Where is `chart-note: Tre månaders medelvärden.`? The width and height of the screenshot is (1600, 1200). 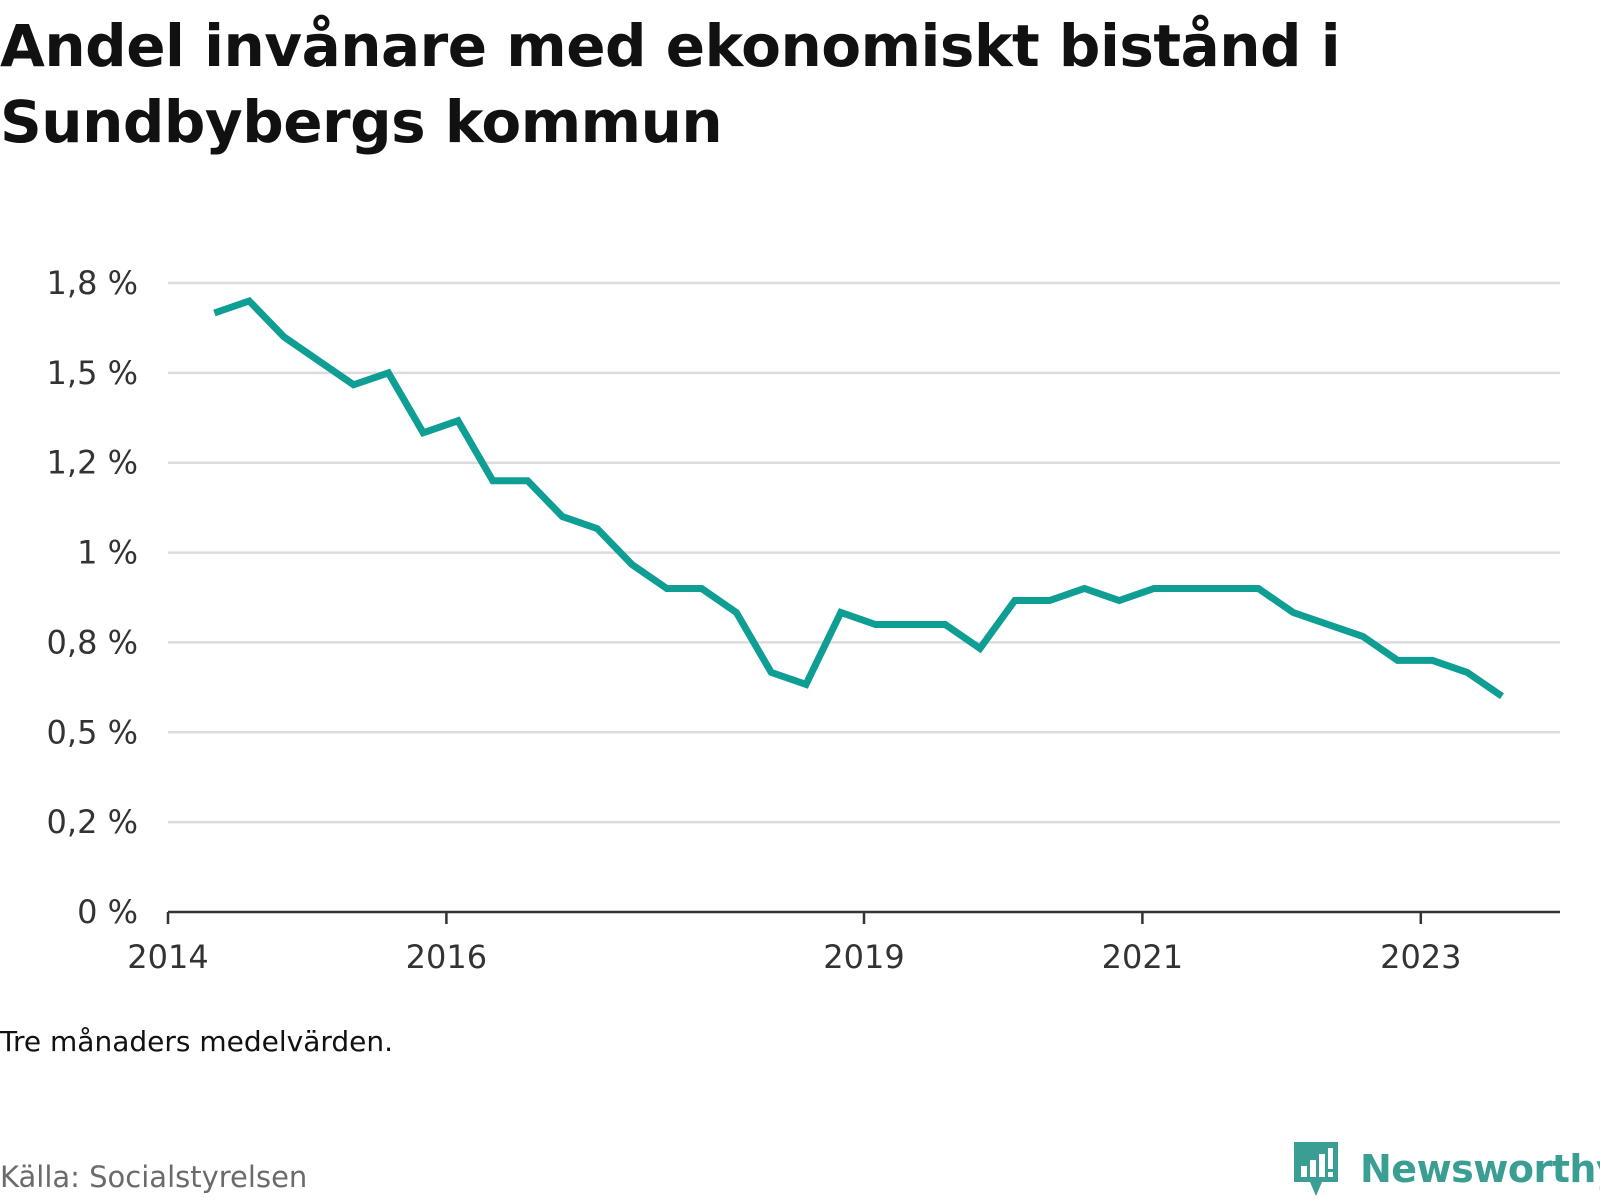
chart-note: Tre månaders medelvärden. is located at coordinates (197, 1041).